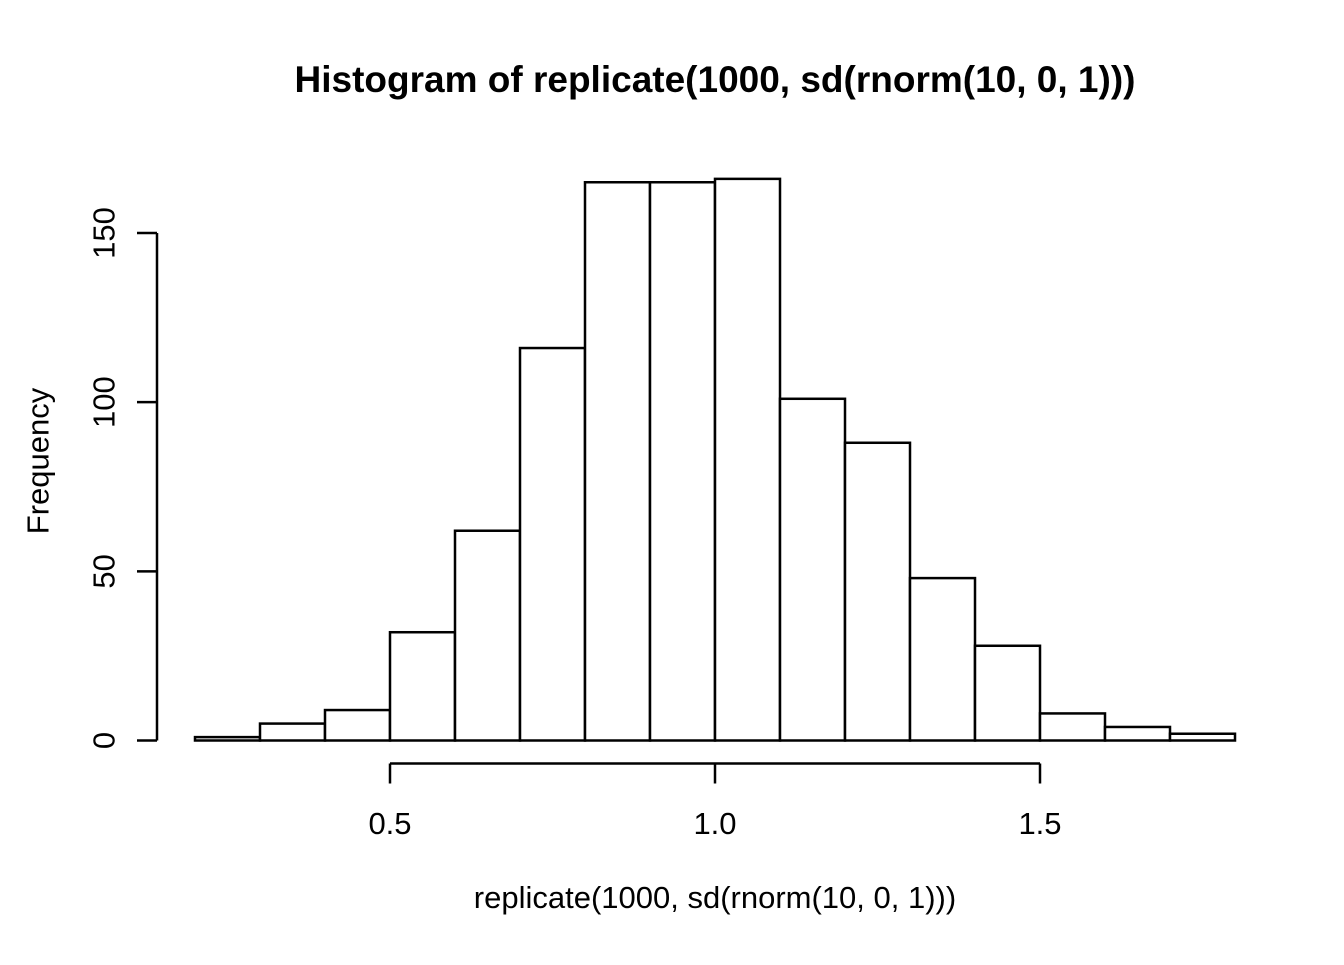 The width and height of the screenshot is (1344, 965). Describe the element at coordinates (104, 571) in the screenshot. I see `y-tick-label: 50` at that location.